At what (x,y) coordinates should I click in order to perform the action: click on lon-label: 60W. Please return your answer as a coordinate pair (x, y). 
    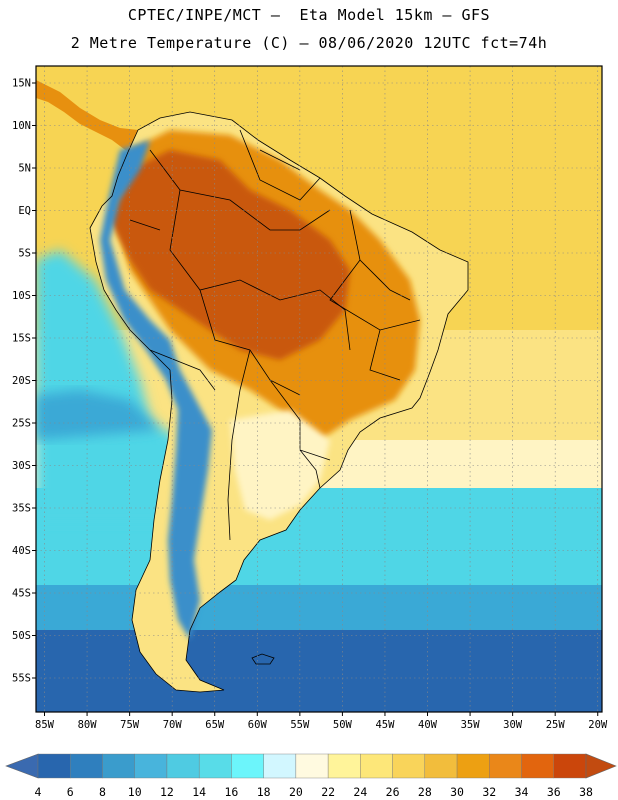
    Looking at the image, I should click on (258, 725).